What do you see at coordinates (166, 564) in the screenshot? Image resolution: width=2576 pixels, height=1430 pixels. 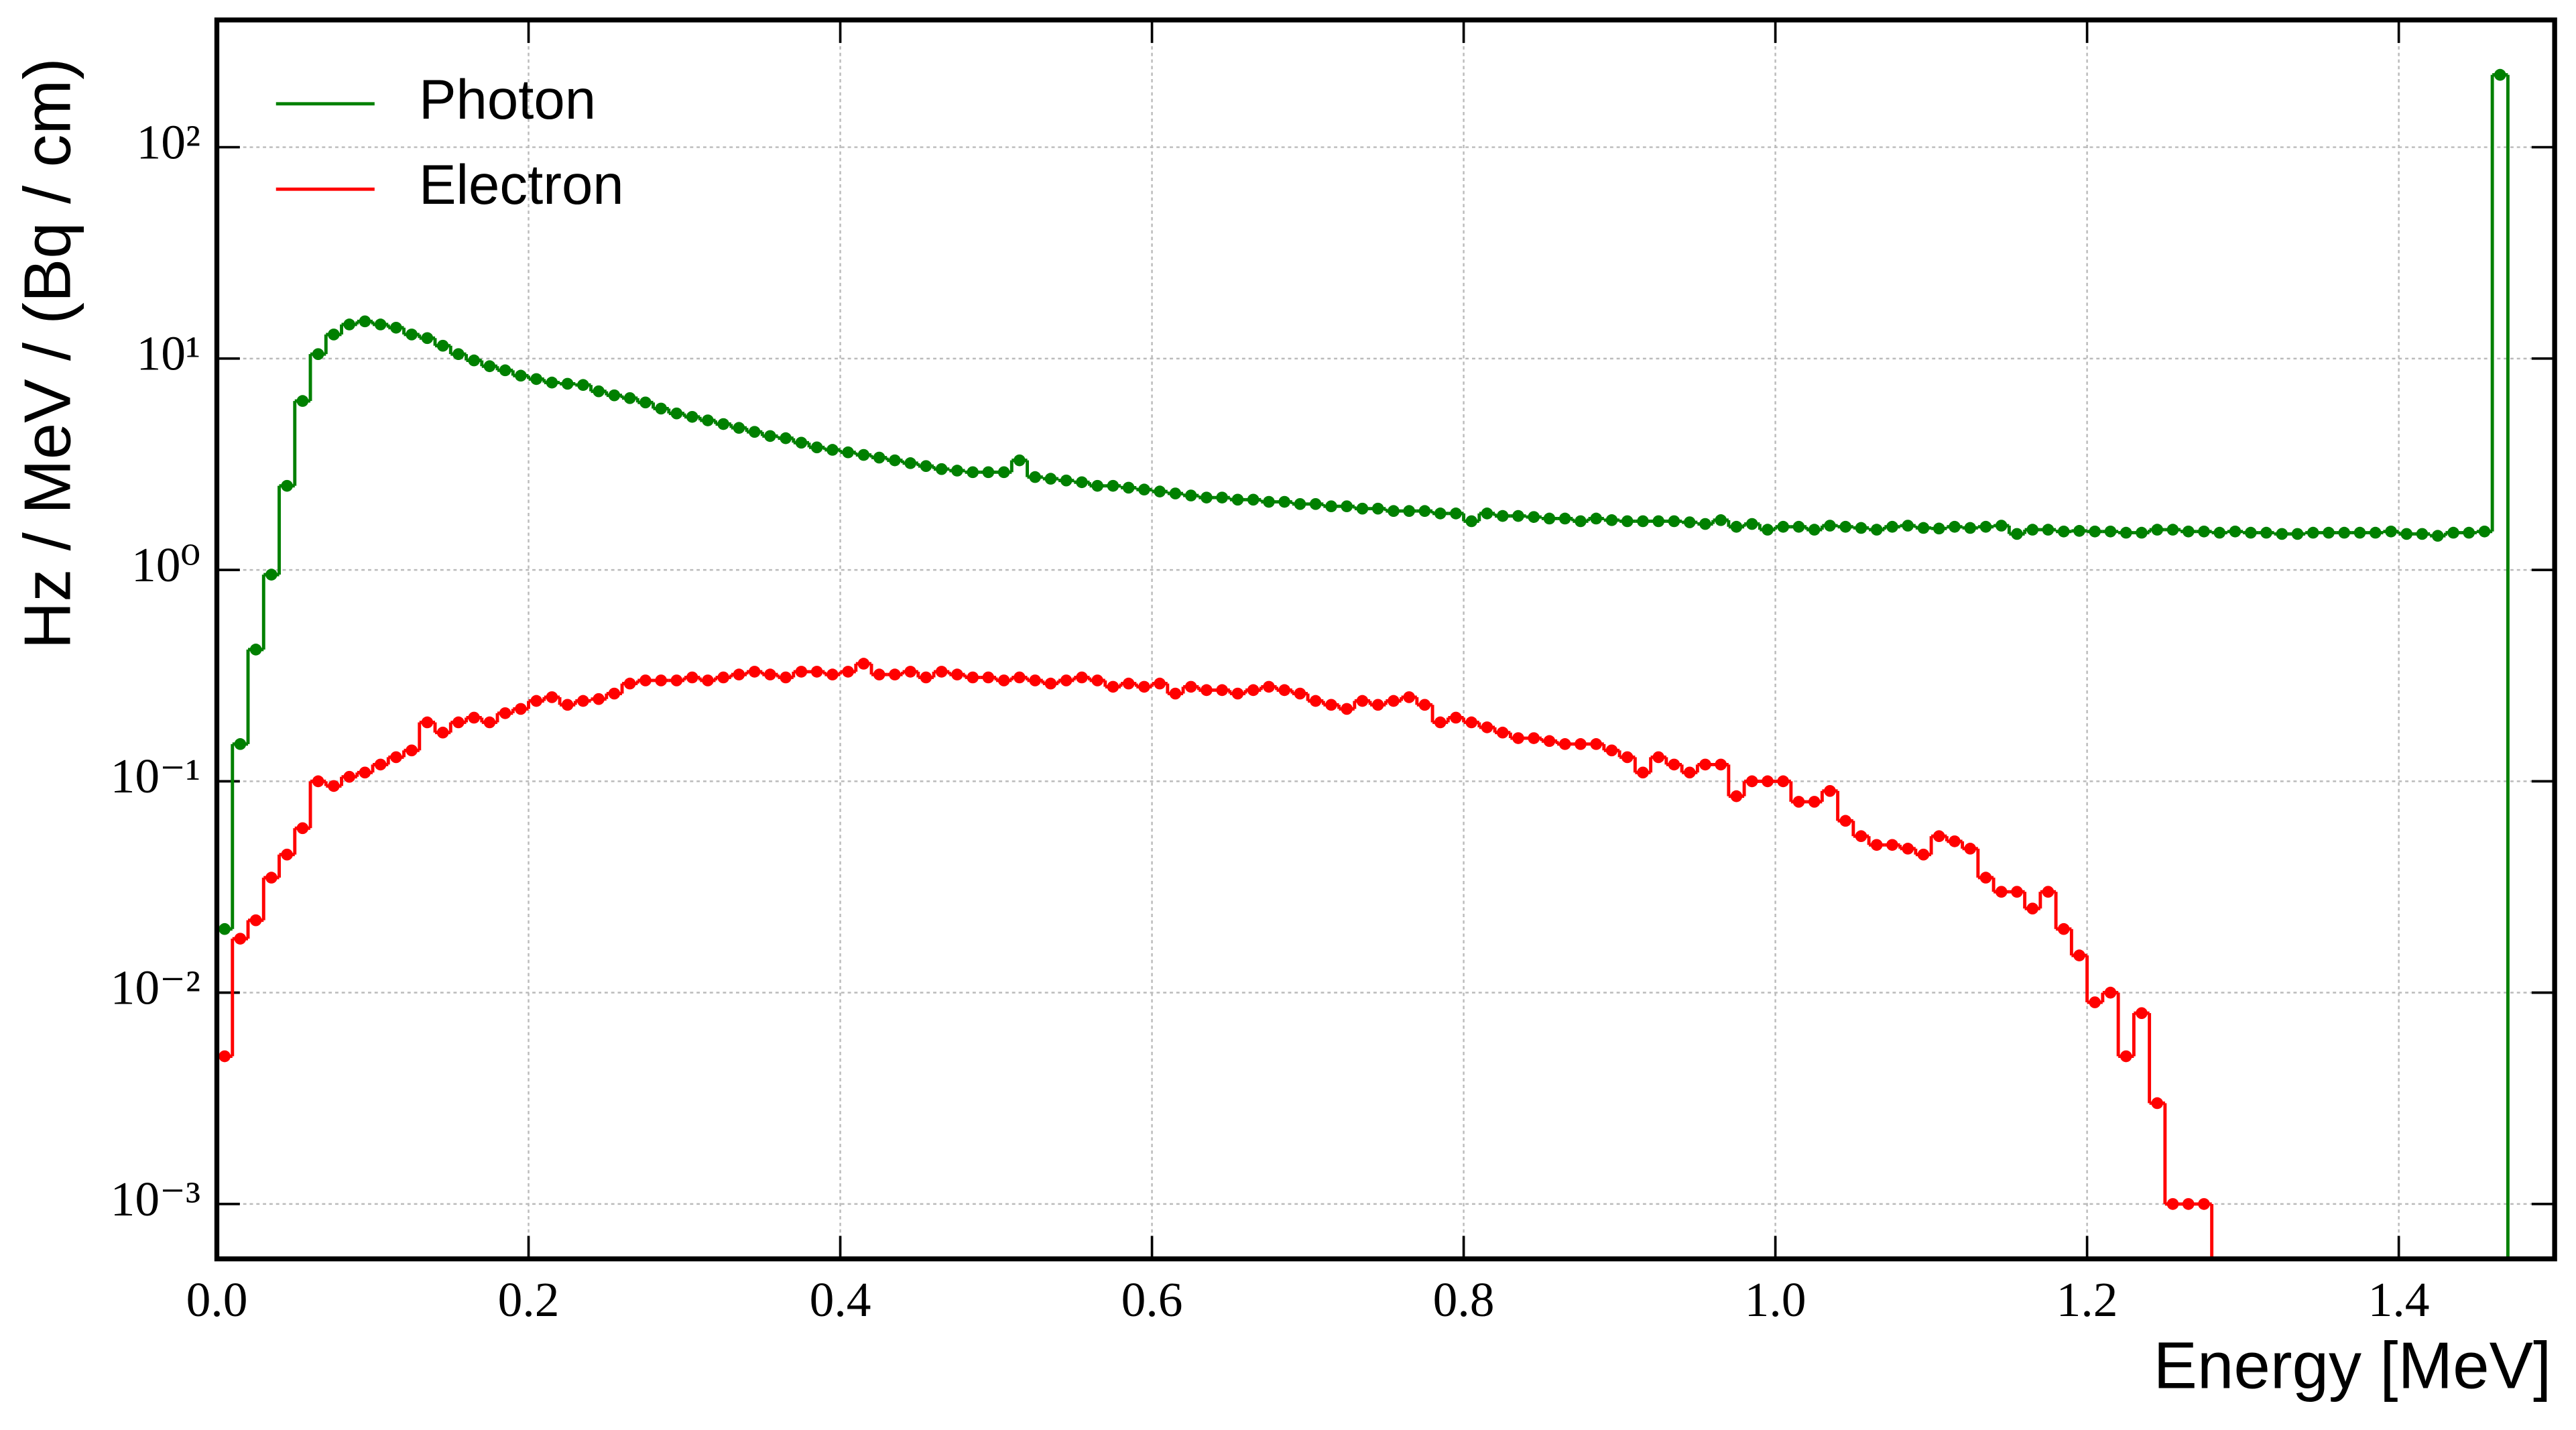 I see `y-tick-label: 10⁰` at bounding box center [166, 564].